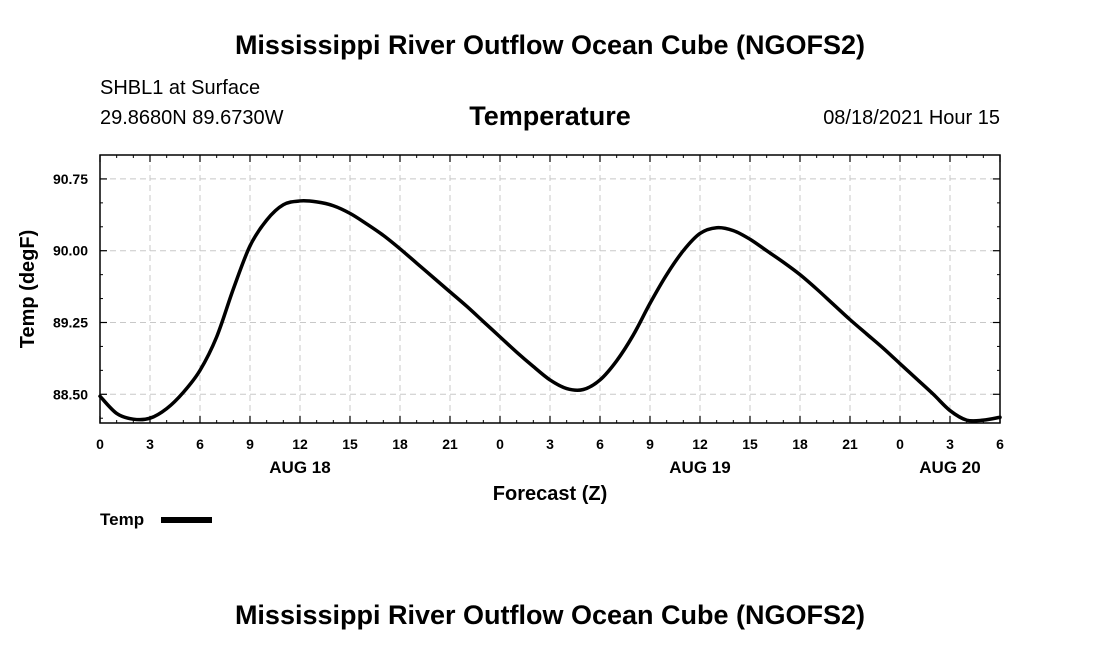 The width and height of the screenshot is (1100, 650). I want to click on y-tick-label: 90.00, so click(70, 251).